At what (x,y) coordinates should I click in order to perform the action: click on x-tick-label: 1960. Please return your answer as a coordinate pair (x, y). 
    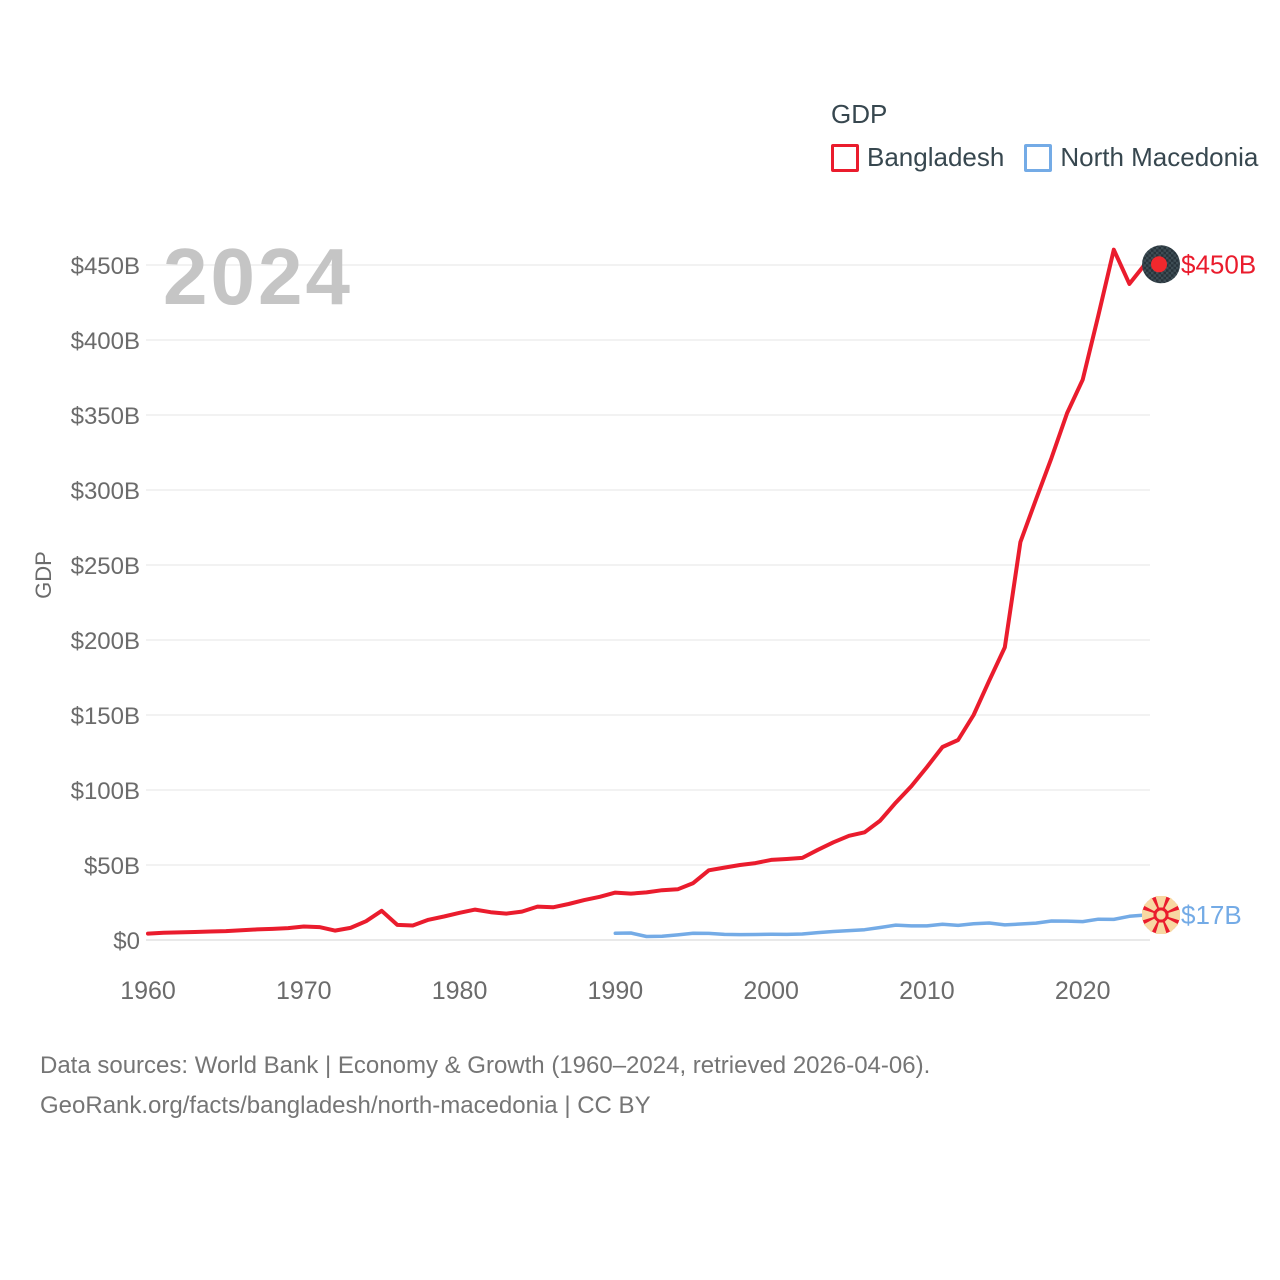
    Looking at the image, I should click on (148, 991).